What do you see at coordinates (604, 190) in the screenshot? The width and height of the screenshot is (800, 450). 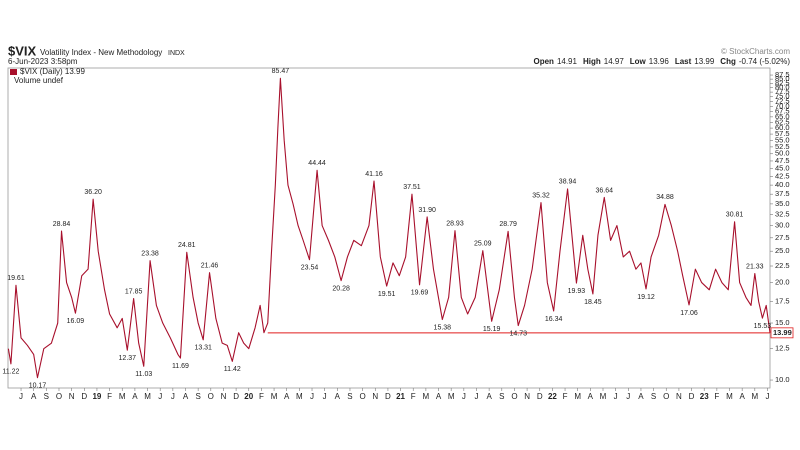 I see `peak-label: 36.64` at bounding box center [604, 190].